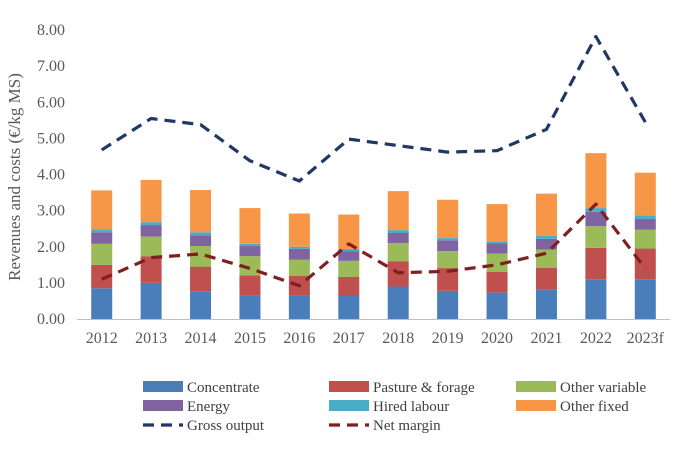 The height and width of the screenshot is (449, 700). Describe the element at coordinates (102, 338) in the screenshot. I see `x-tick-label: 2012` at that location.